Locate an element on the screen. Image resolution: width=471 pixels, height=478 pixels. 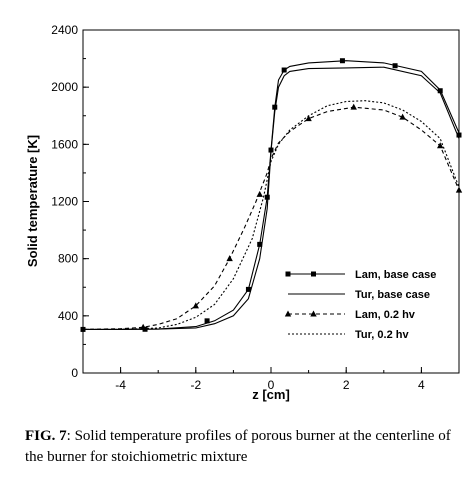
x-tick-label: -4 is located at coordinates (120, 385).